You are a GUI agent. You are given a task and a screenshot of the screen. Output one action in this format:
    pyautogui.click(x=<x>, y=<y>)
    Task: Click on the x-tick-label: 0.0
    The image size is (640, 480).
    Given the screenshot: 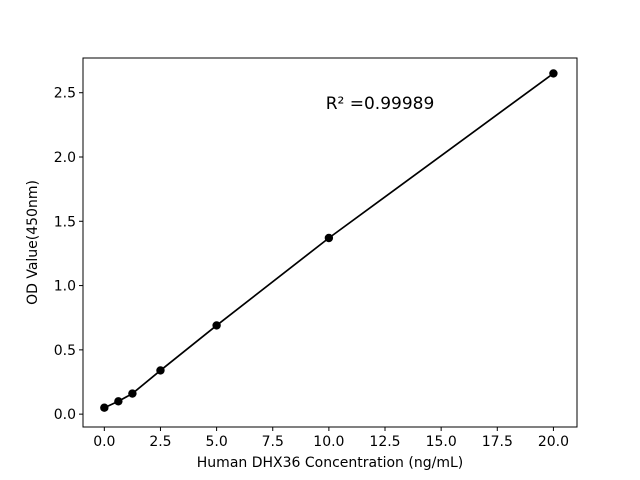 What is the action you would take?
    pyautogui.click(x=104, y=442)
    